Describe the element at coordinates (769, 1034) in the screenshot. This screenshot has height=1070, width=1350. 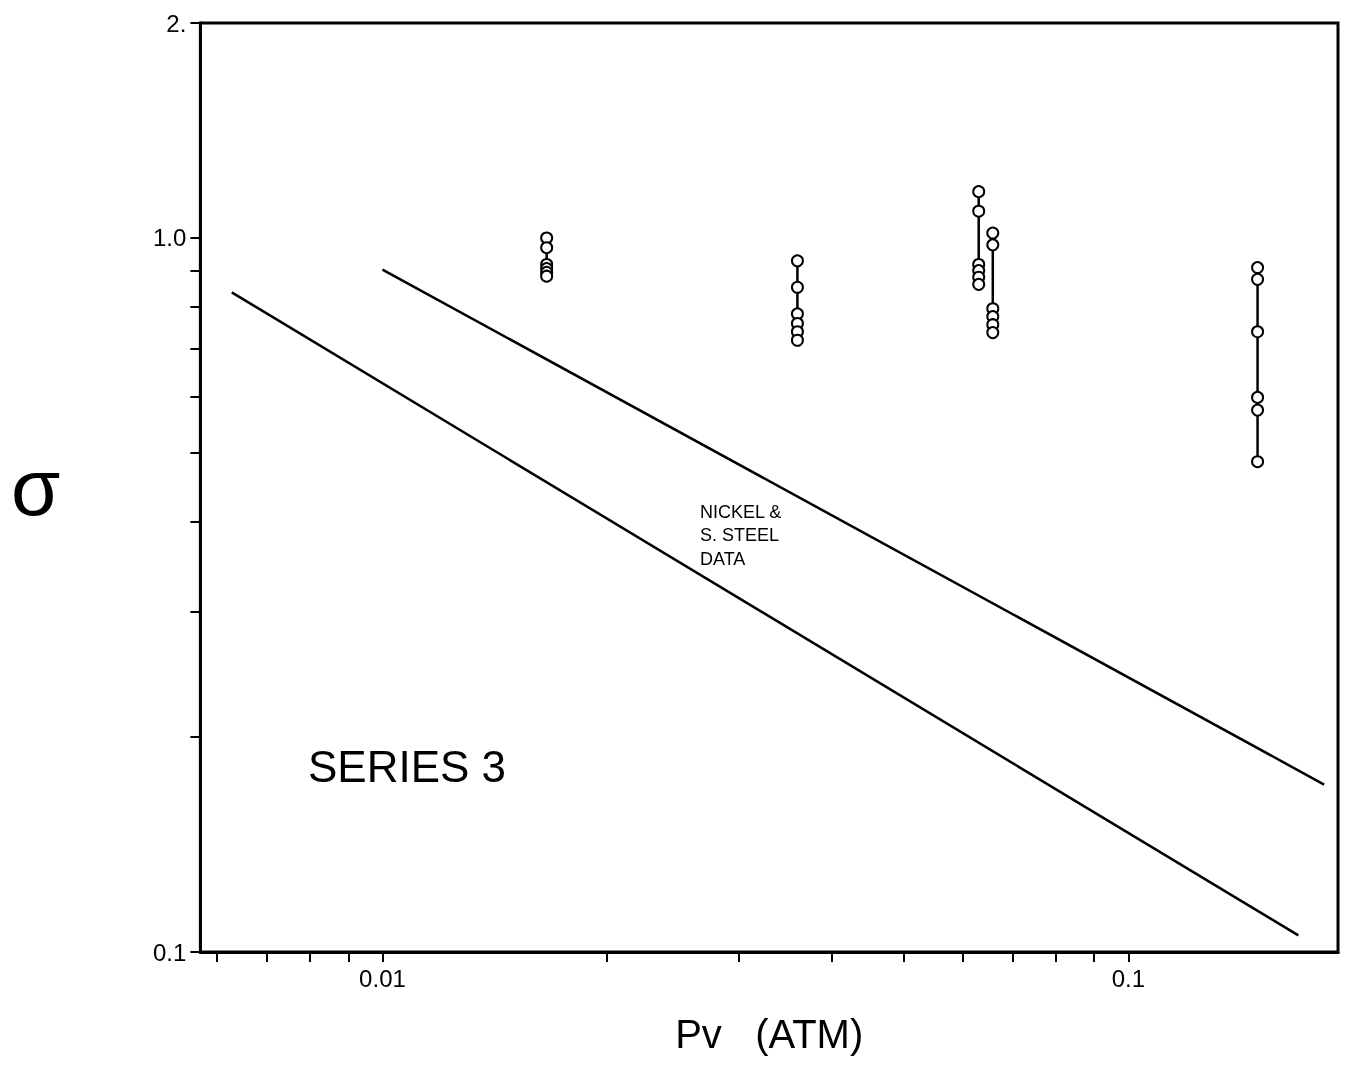
I see `x-axis-title: Pv (ATM)` at that location.